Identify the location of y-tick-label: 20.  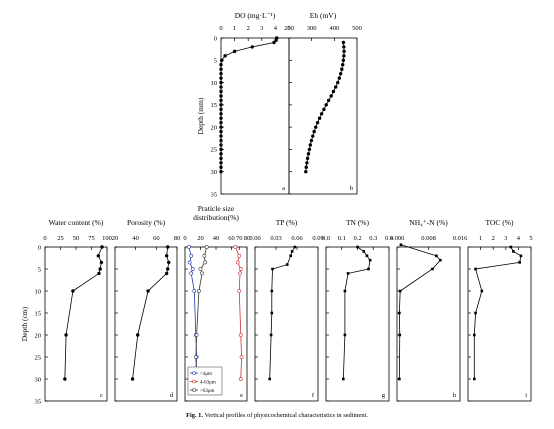
(38, 335).